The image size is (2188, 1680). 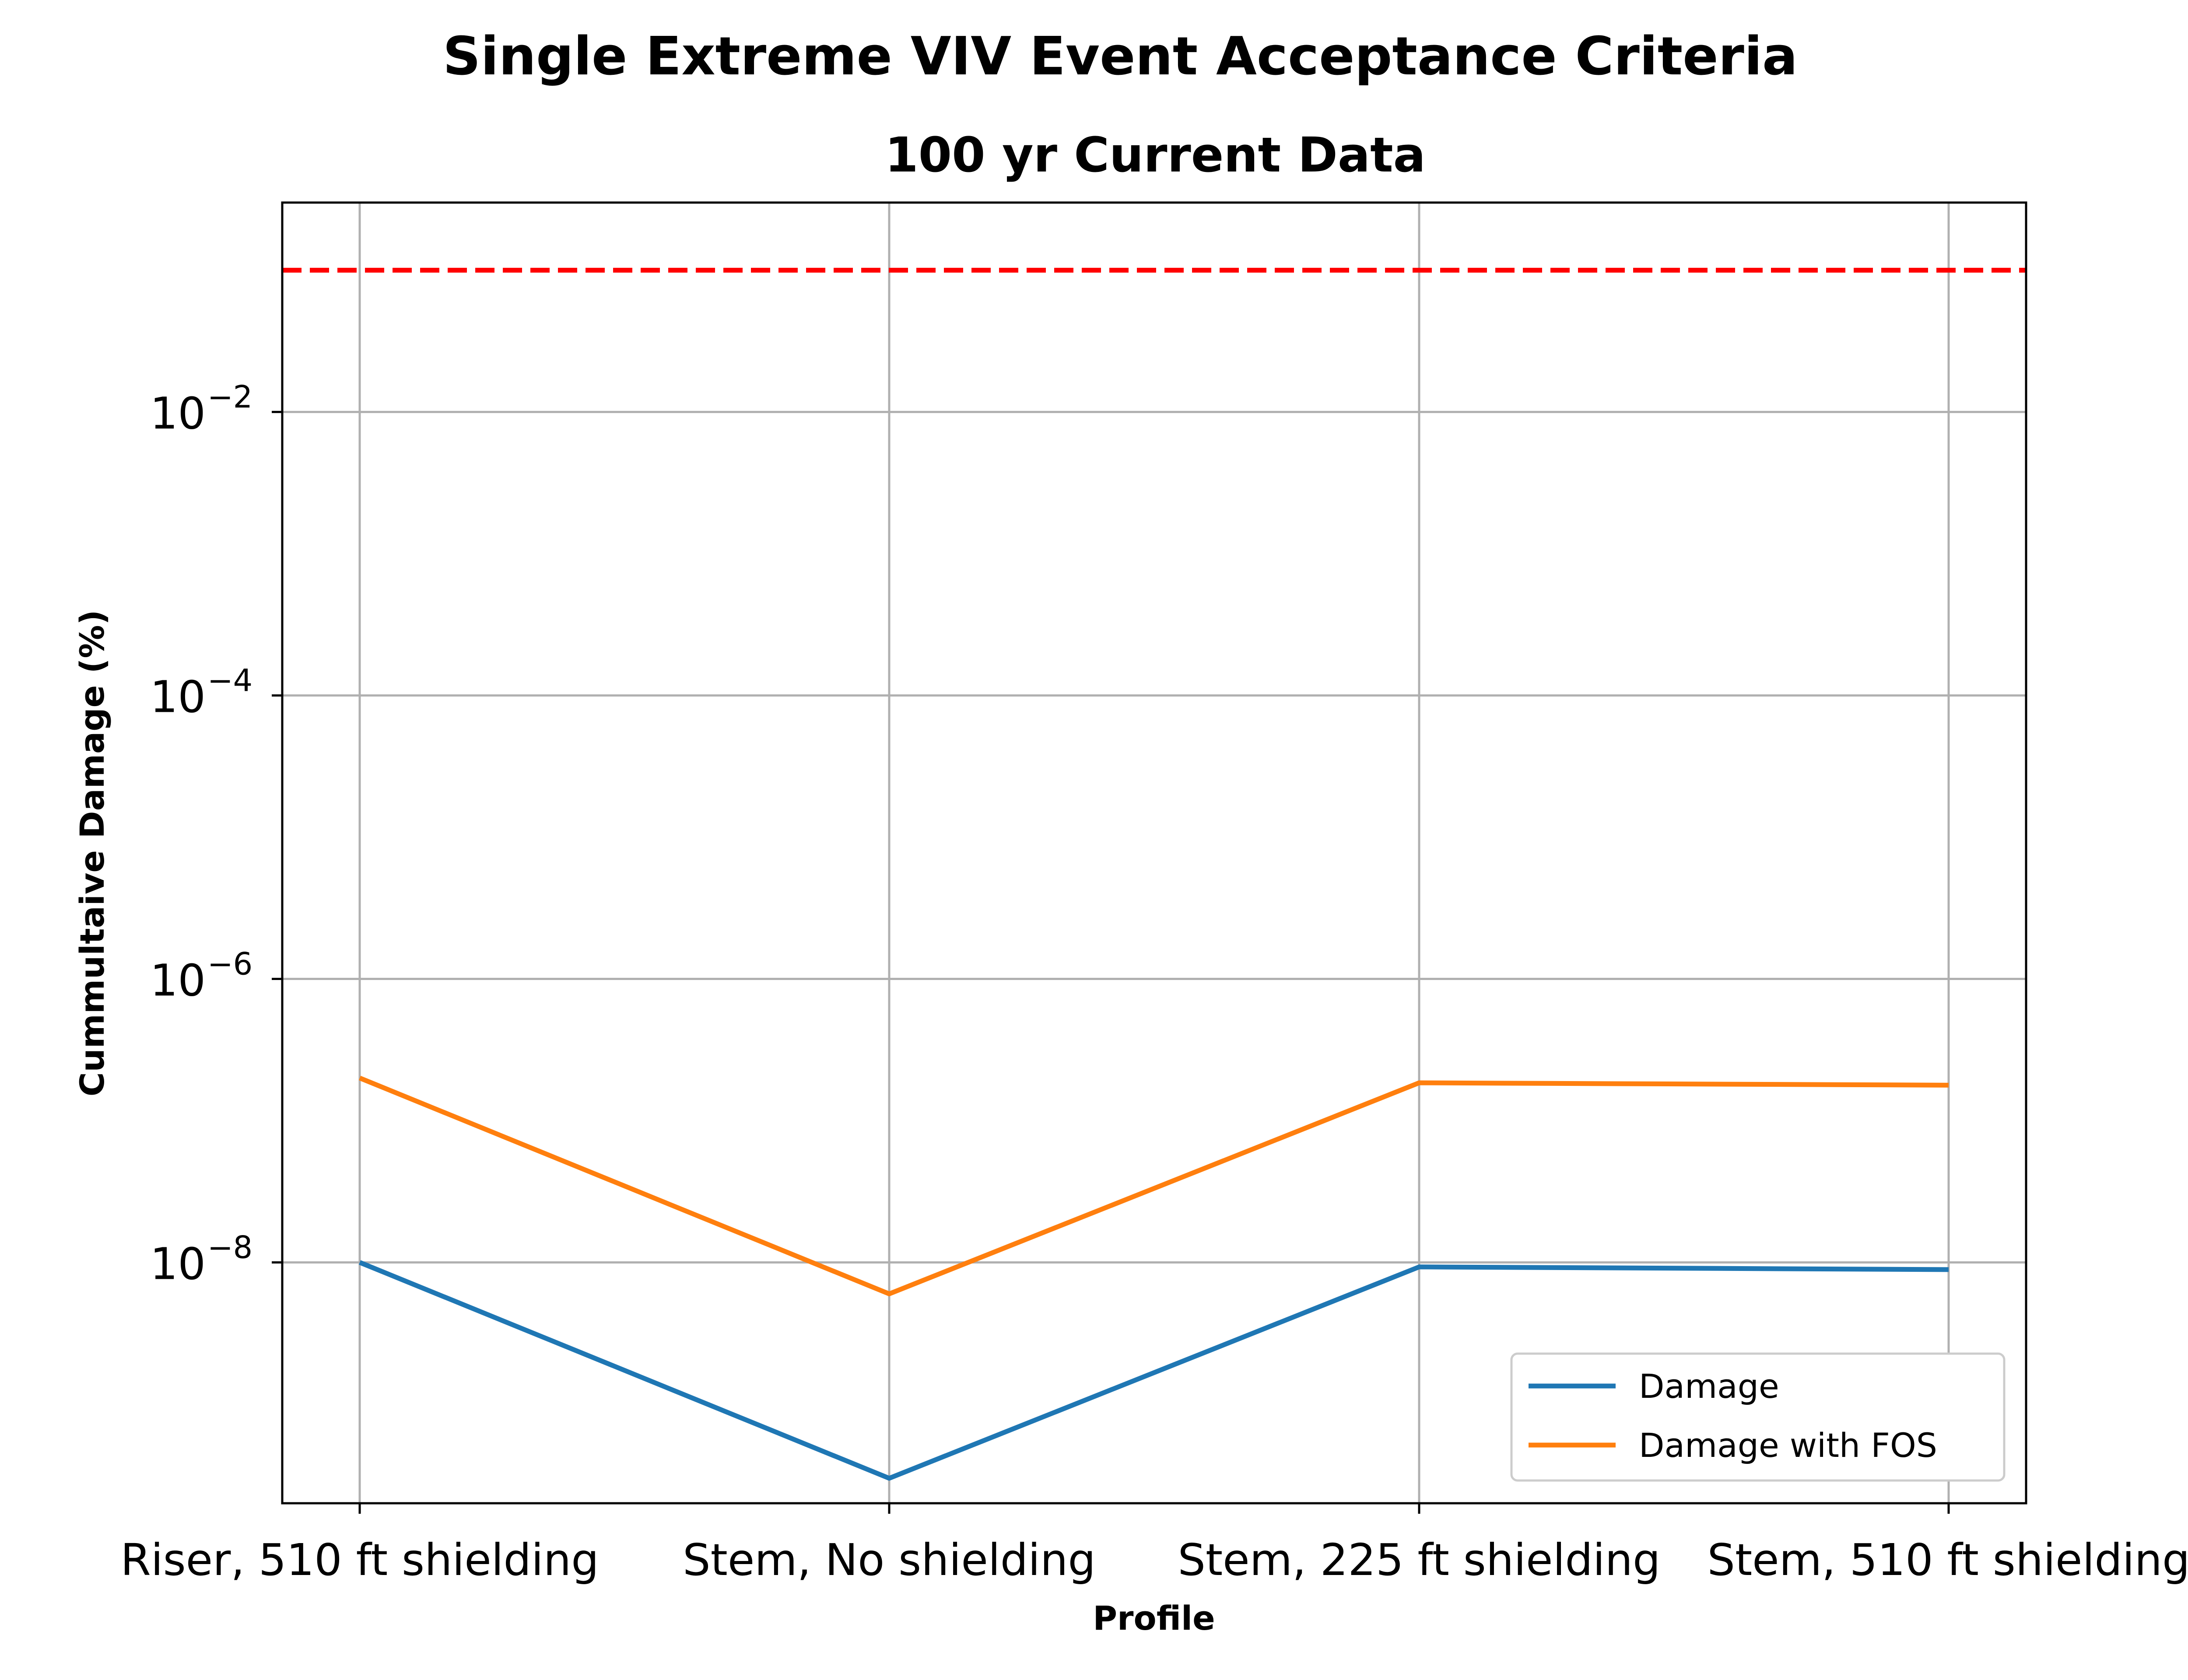 I want to click on x-tick-label: Riser, 510 ft shielding, so click(x=360, y=1560).